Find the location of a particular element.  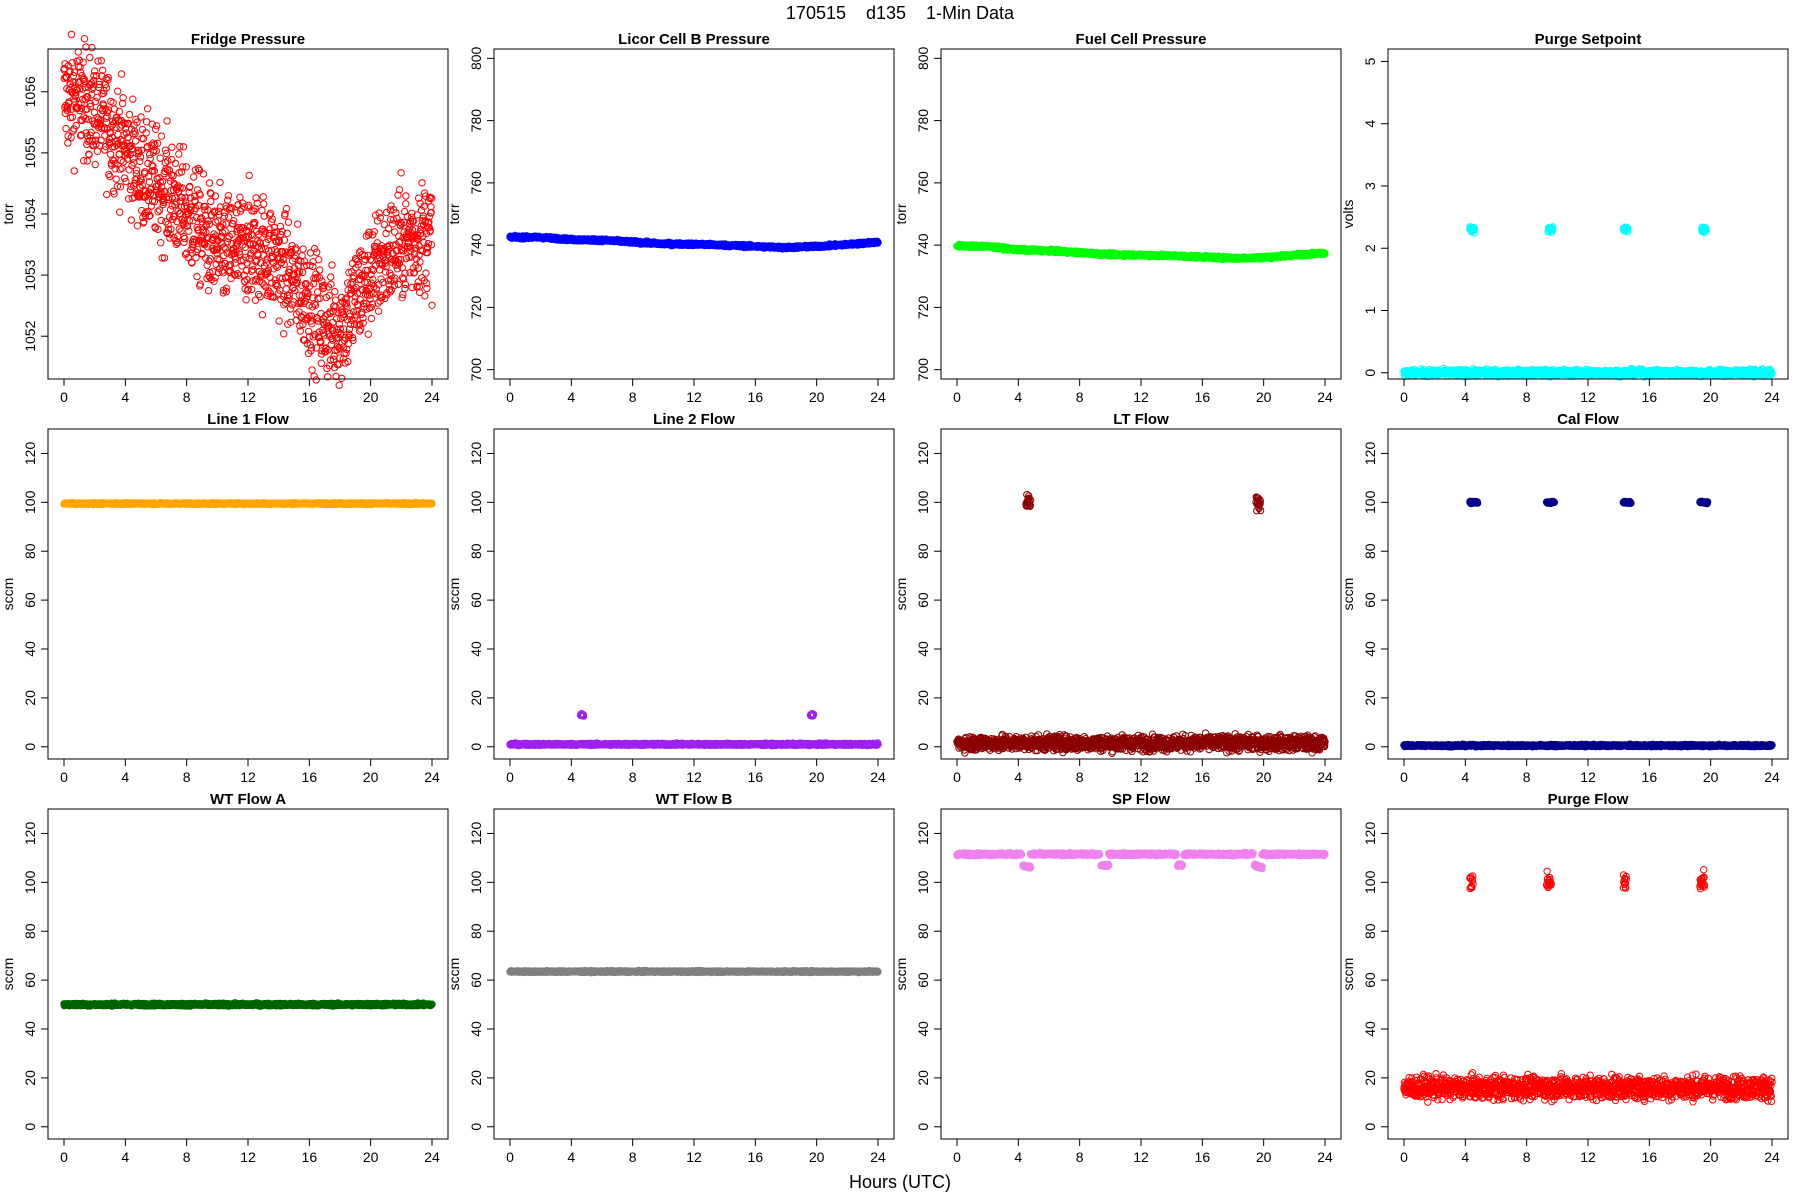

y-tick-label: 780 is located at coordinates (923, 121).